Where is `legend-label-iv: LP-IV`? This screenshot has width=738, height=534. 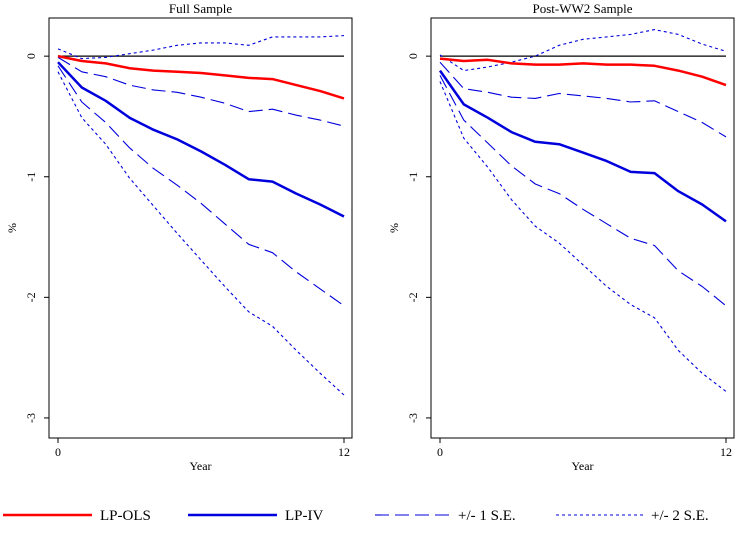
legend-label-iv: LP-IV is located at coordinates (304, 516).